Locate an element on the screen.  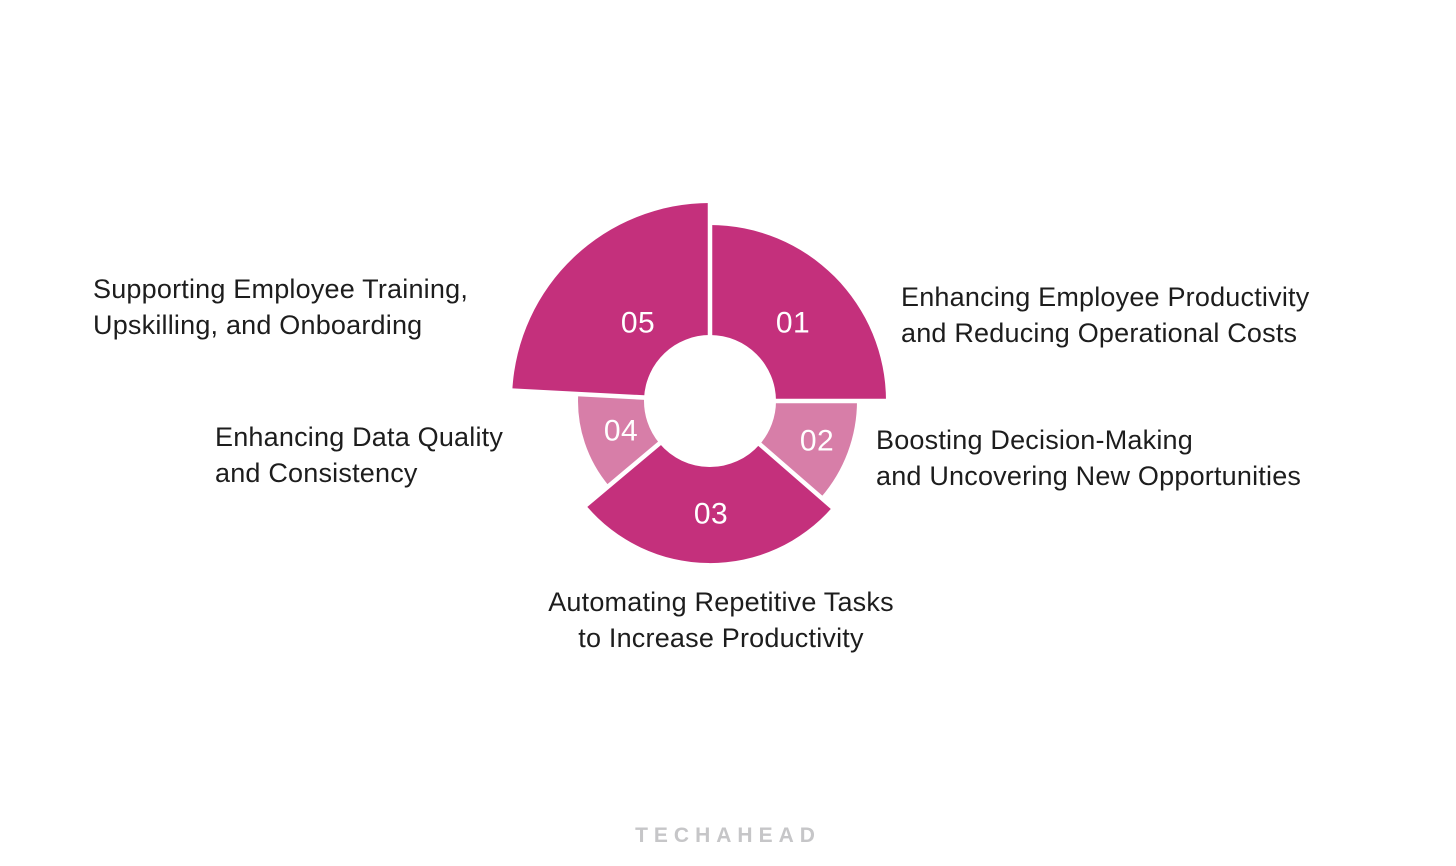
segment-01-wedge is located at coordinates (798, 313).